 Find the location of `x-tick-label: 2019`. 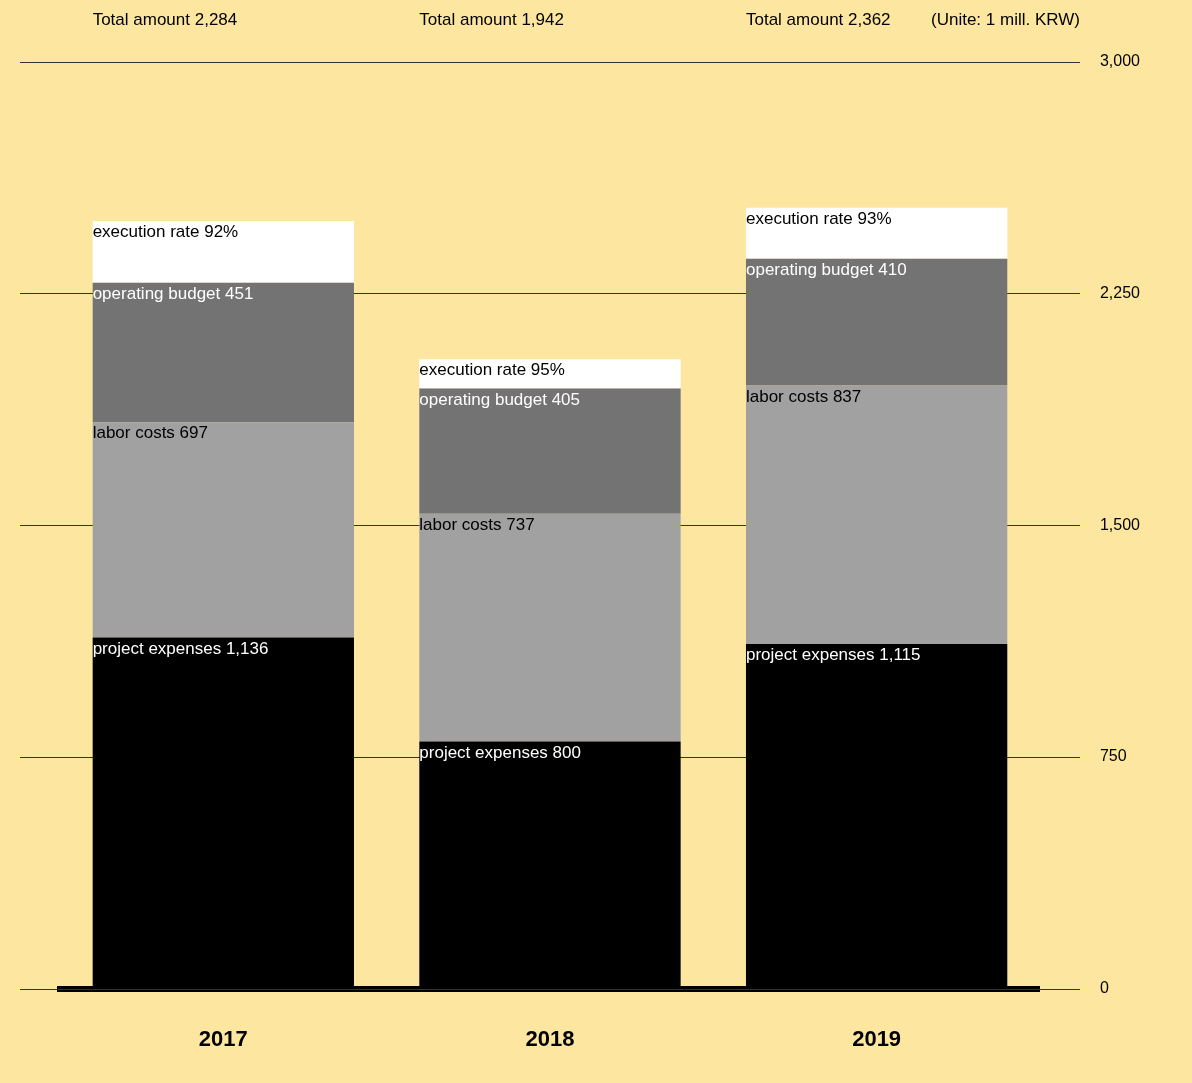

x-tick-label: 2019 is located at coordinates (877, 1038).